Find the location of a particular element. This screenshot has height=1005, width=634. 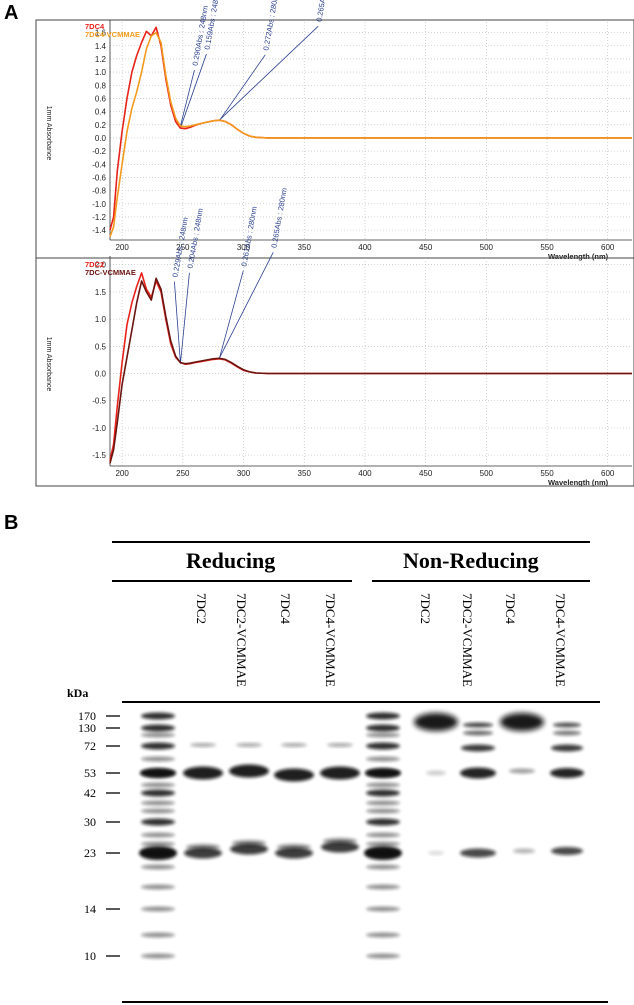

y-tick-label: 1.6 is located at coordinates (101, 33).